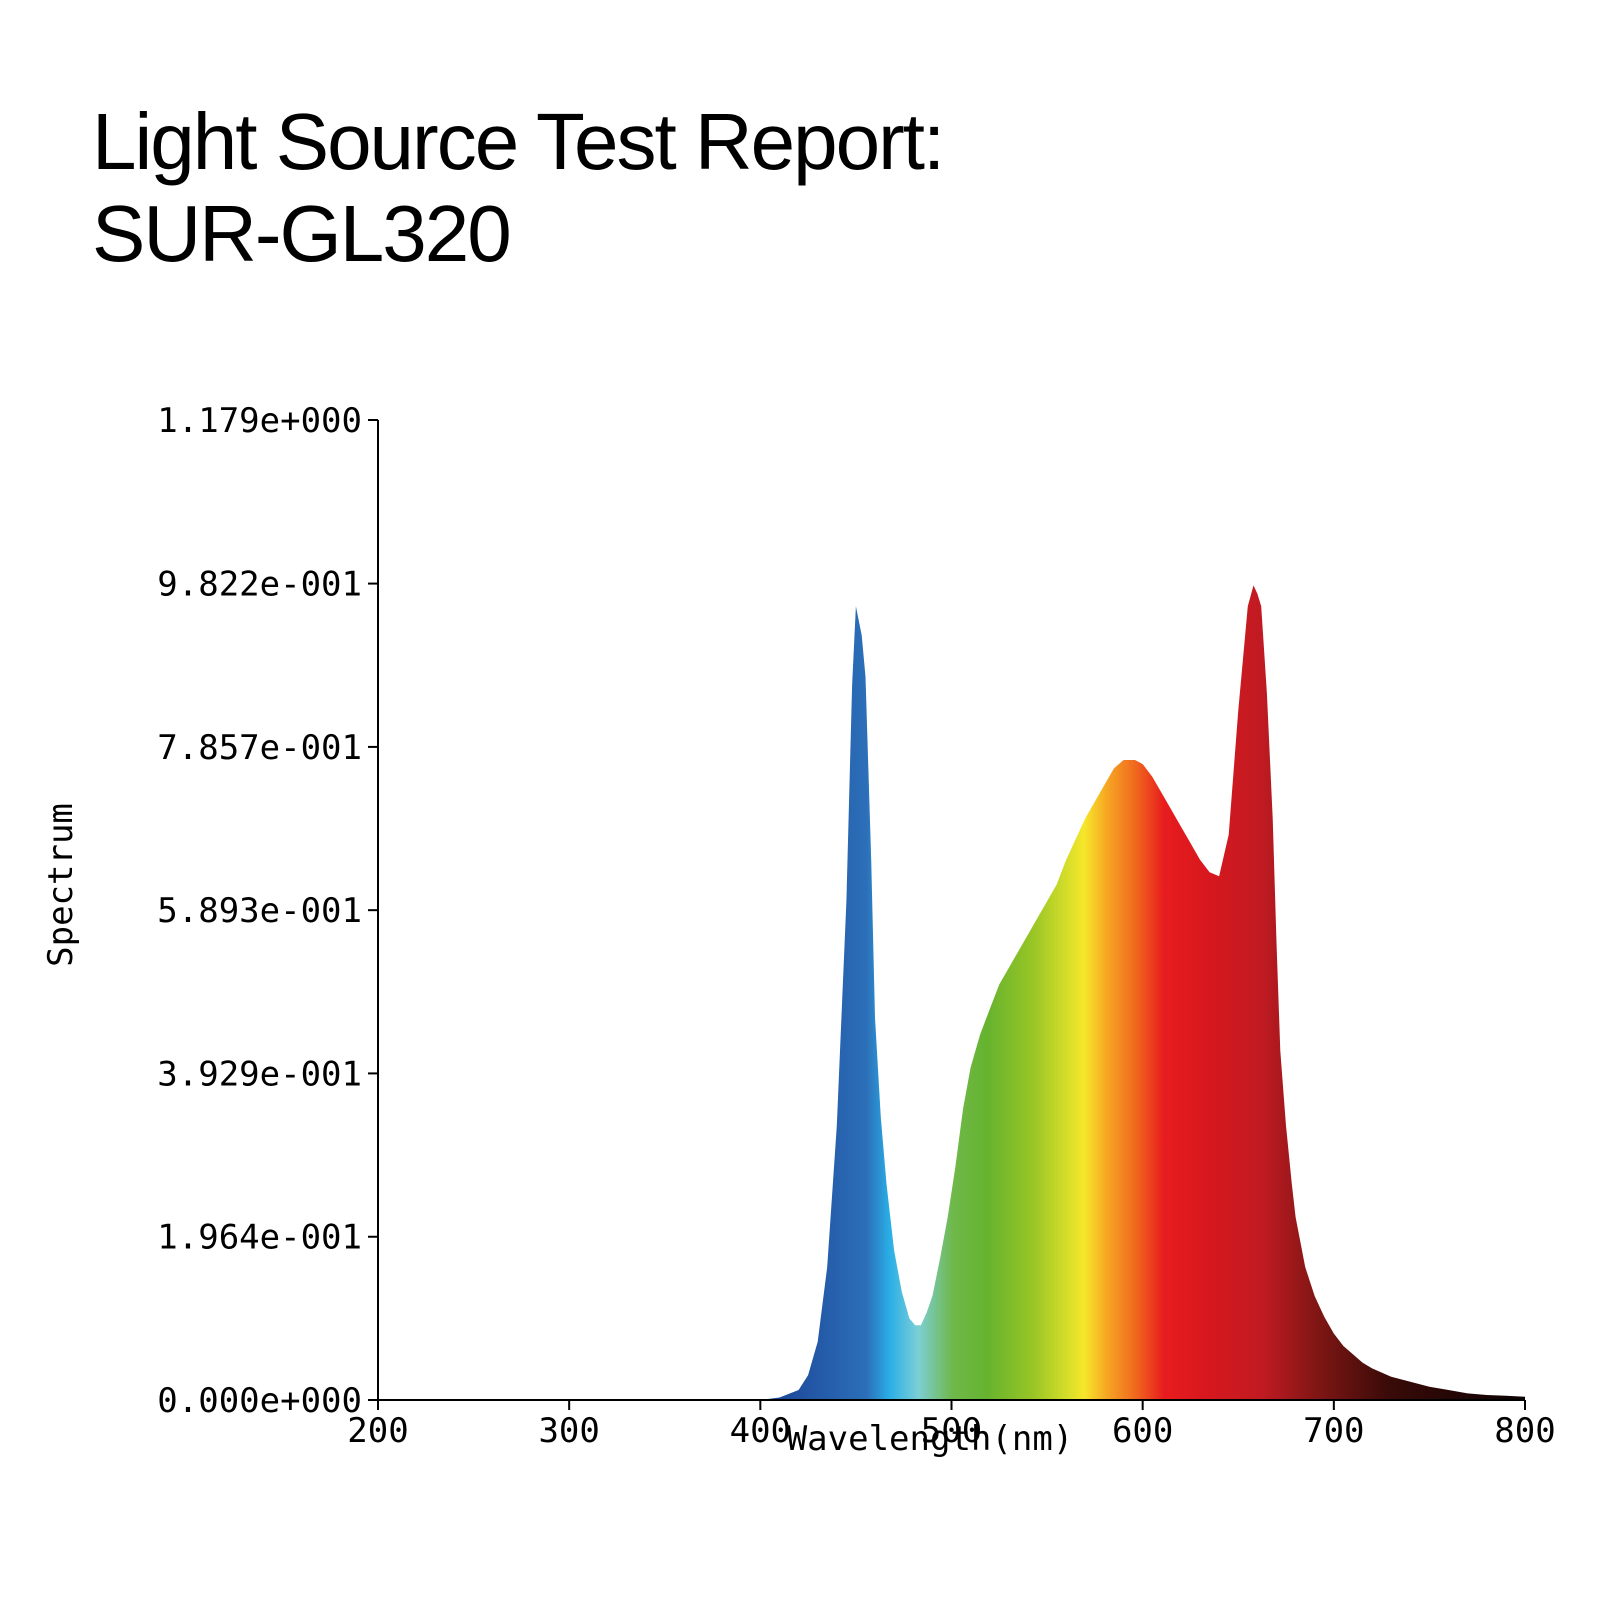 The image size is (1600, 1600). I want to click on y-tick-label: 0.000e+000, so click(259, 1401).